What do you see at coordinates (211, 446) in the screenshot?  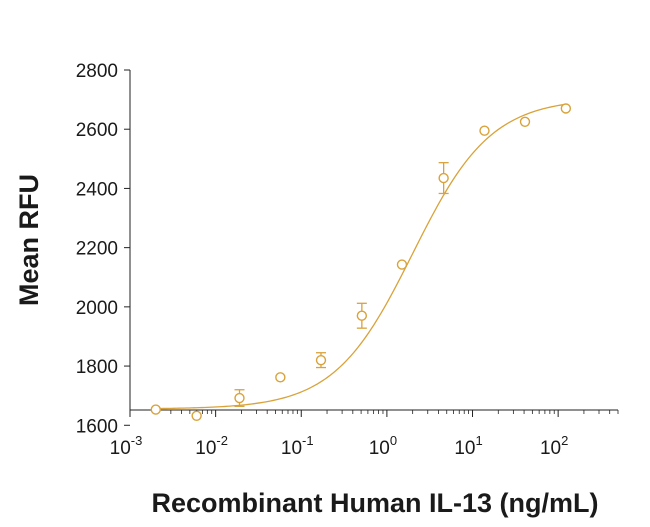 I see `x-tick-label: 10⁻²` at bounding box center [211, 446].